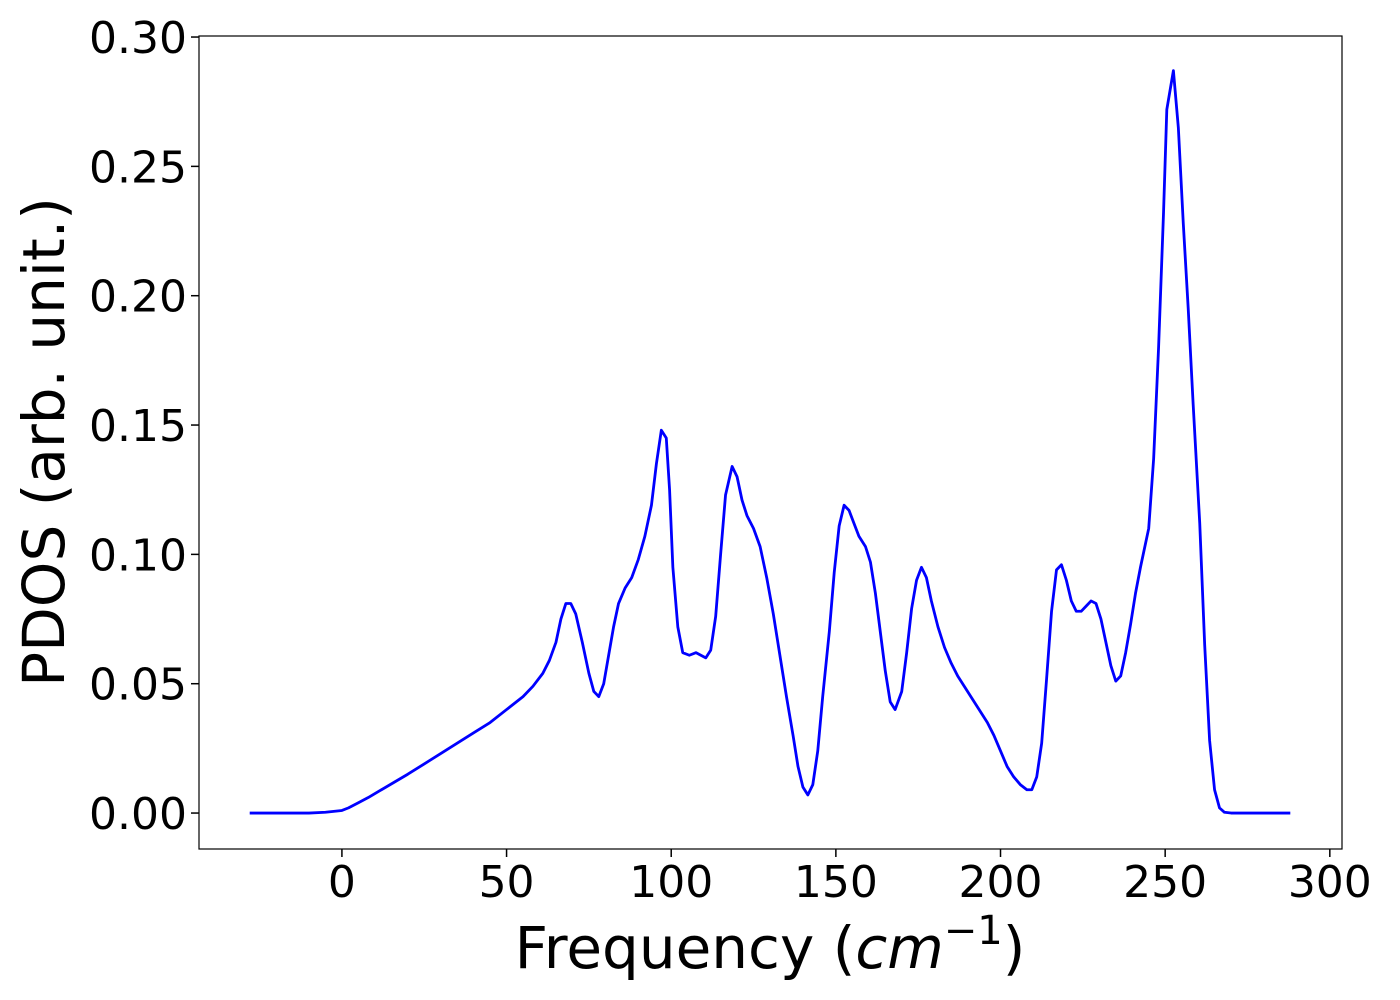  I want to click on x-tick-label: 0, so click(342, 882).